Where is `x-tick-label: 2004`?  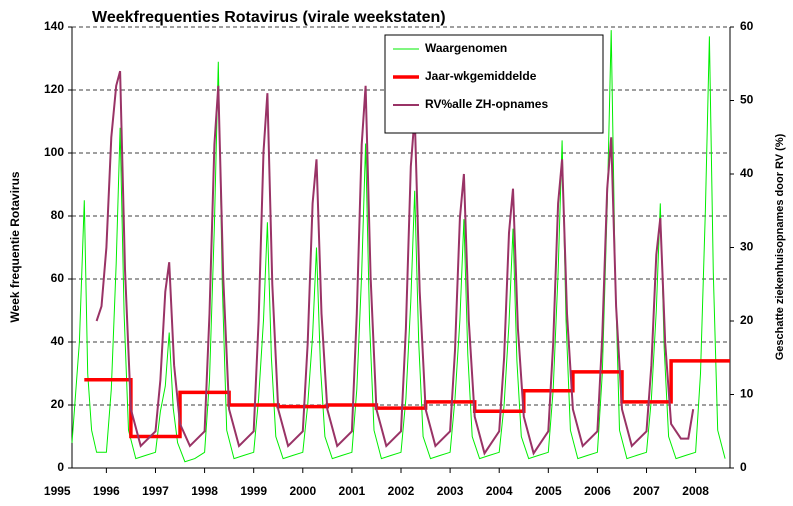
x-tick-label: 2004 is located at coordinates (499, 491).